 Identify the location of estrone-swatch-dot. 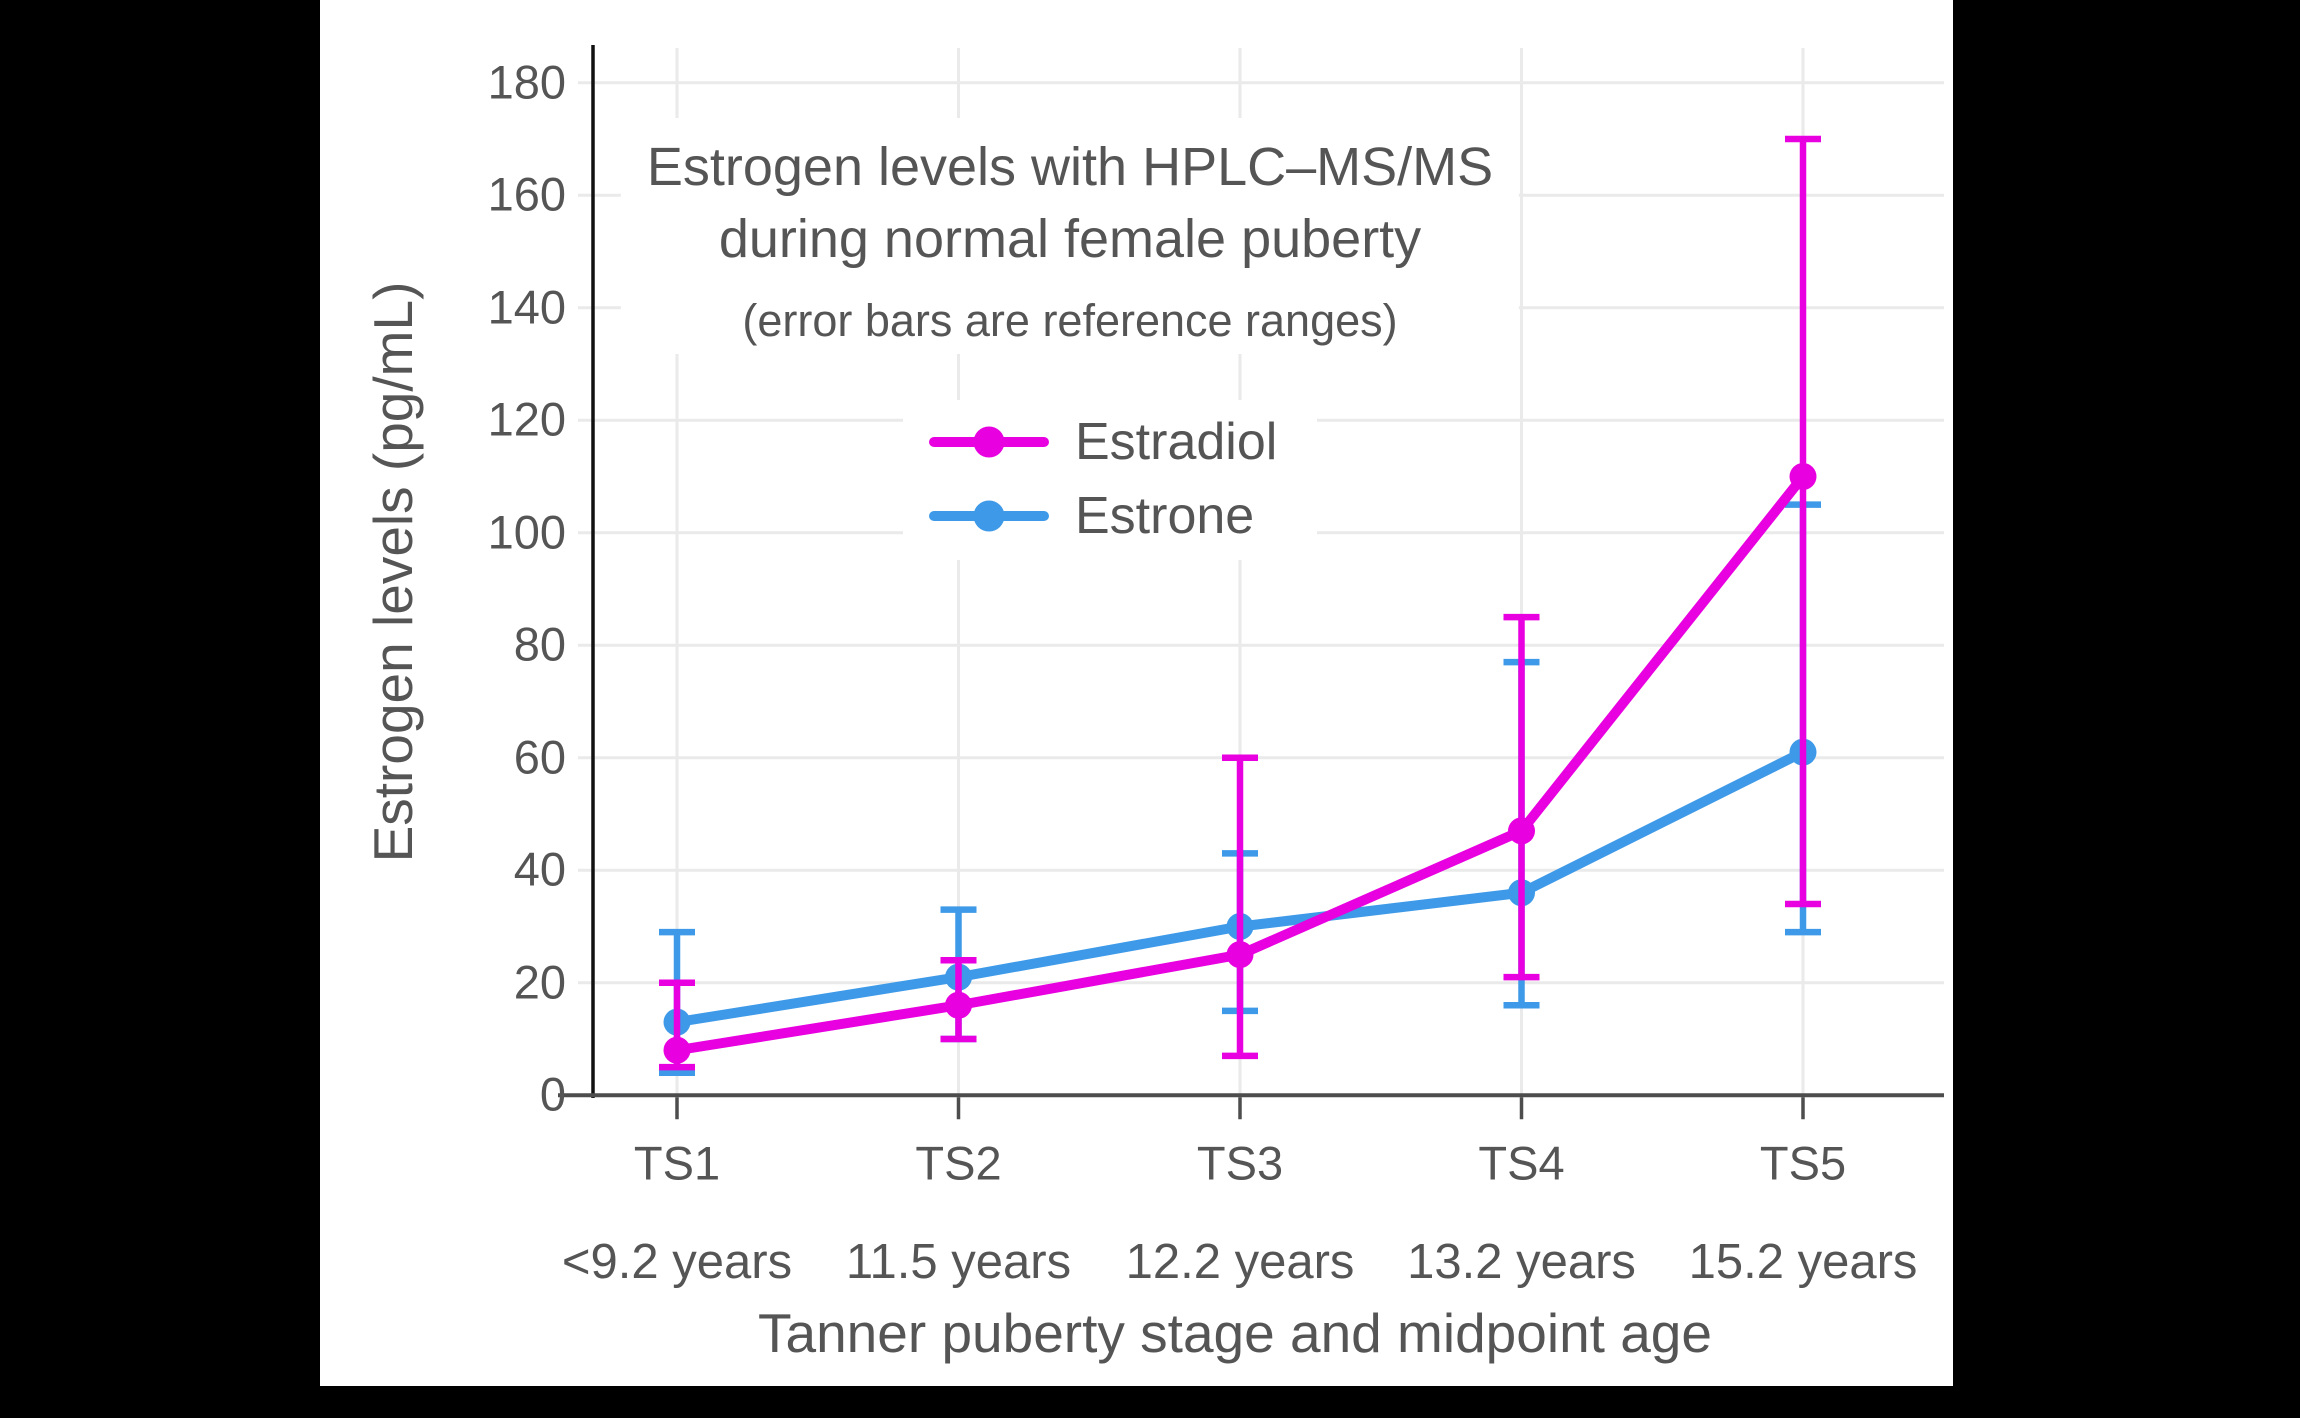
(989, 516).